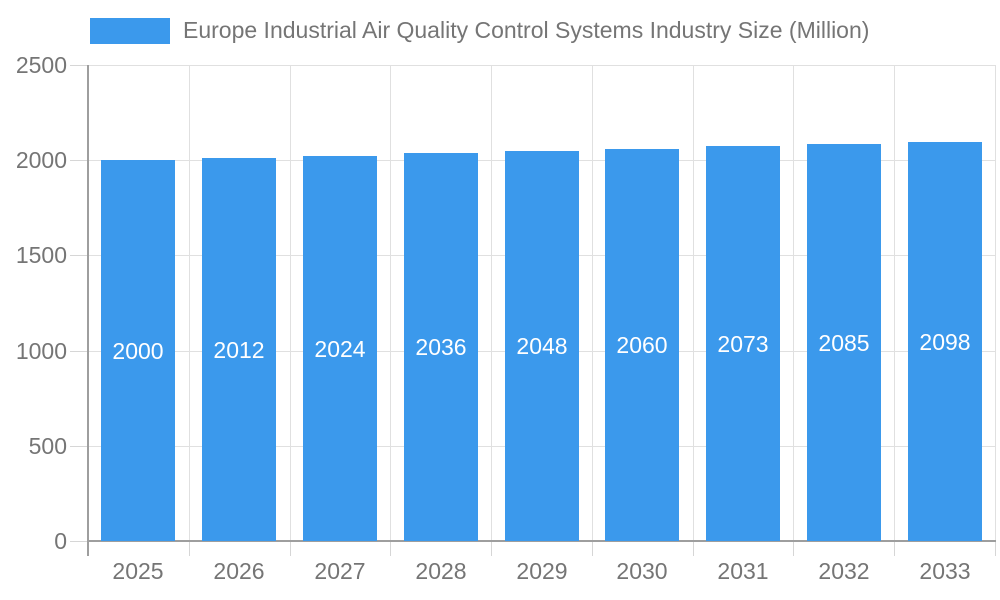  I want to click on bar: 2000, so click(138, 350).